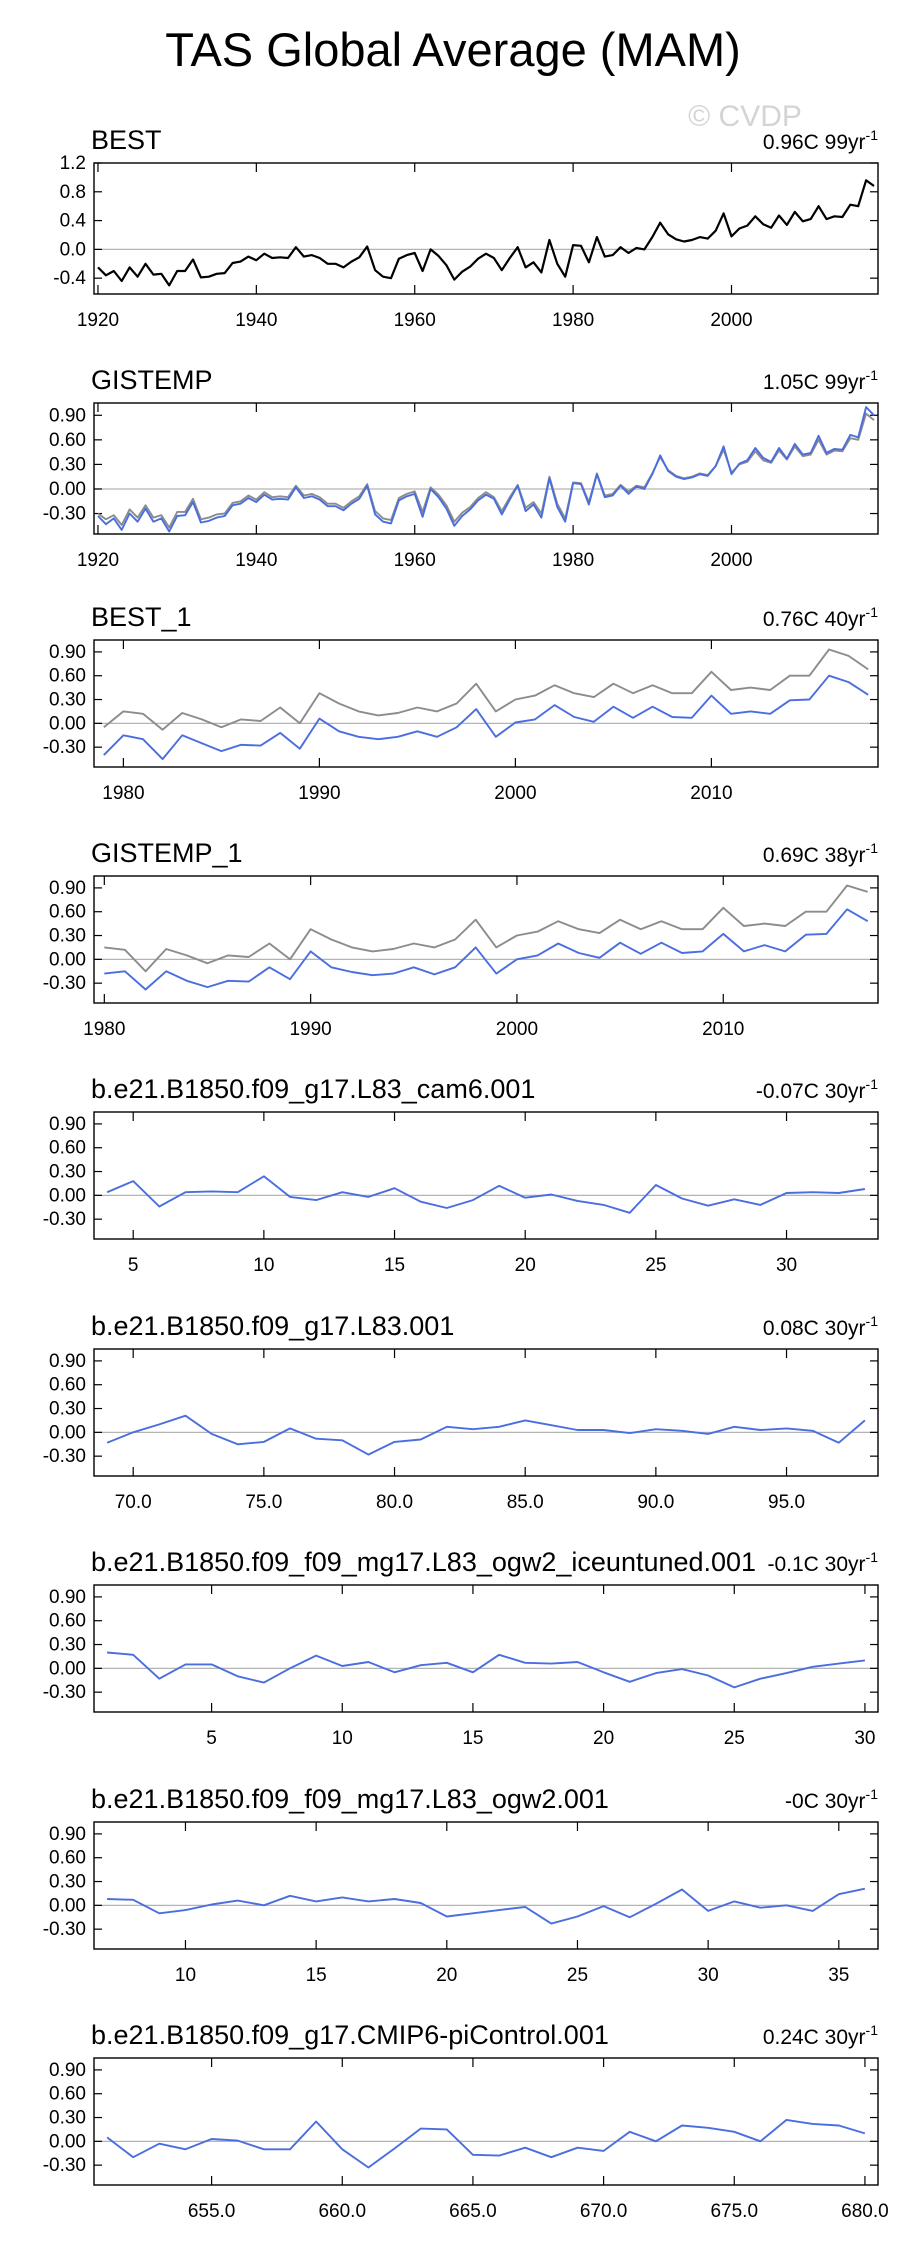  What do you see at coordinates (73, 221) in the screenshot?
I see `y-tick-label: 0.4` at bounding box center [73, 221].